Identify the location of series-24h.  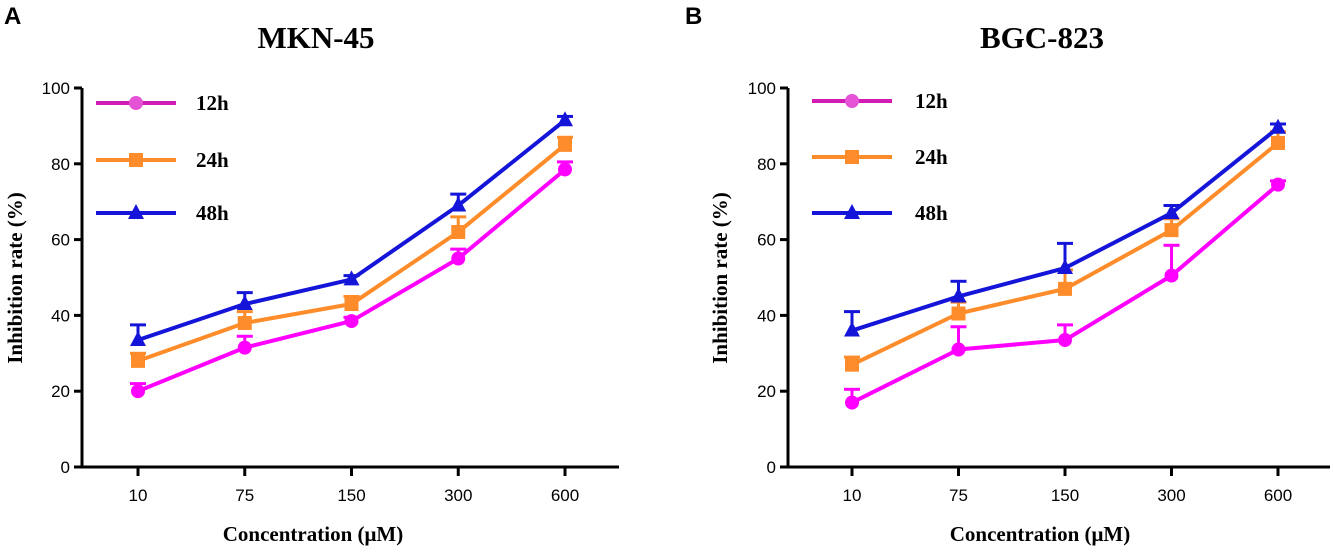
(351, 251).